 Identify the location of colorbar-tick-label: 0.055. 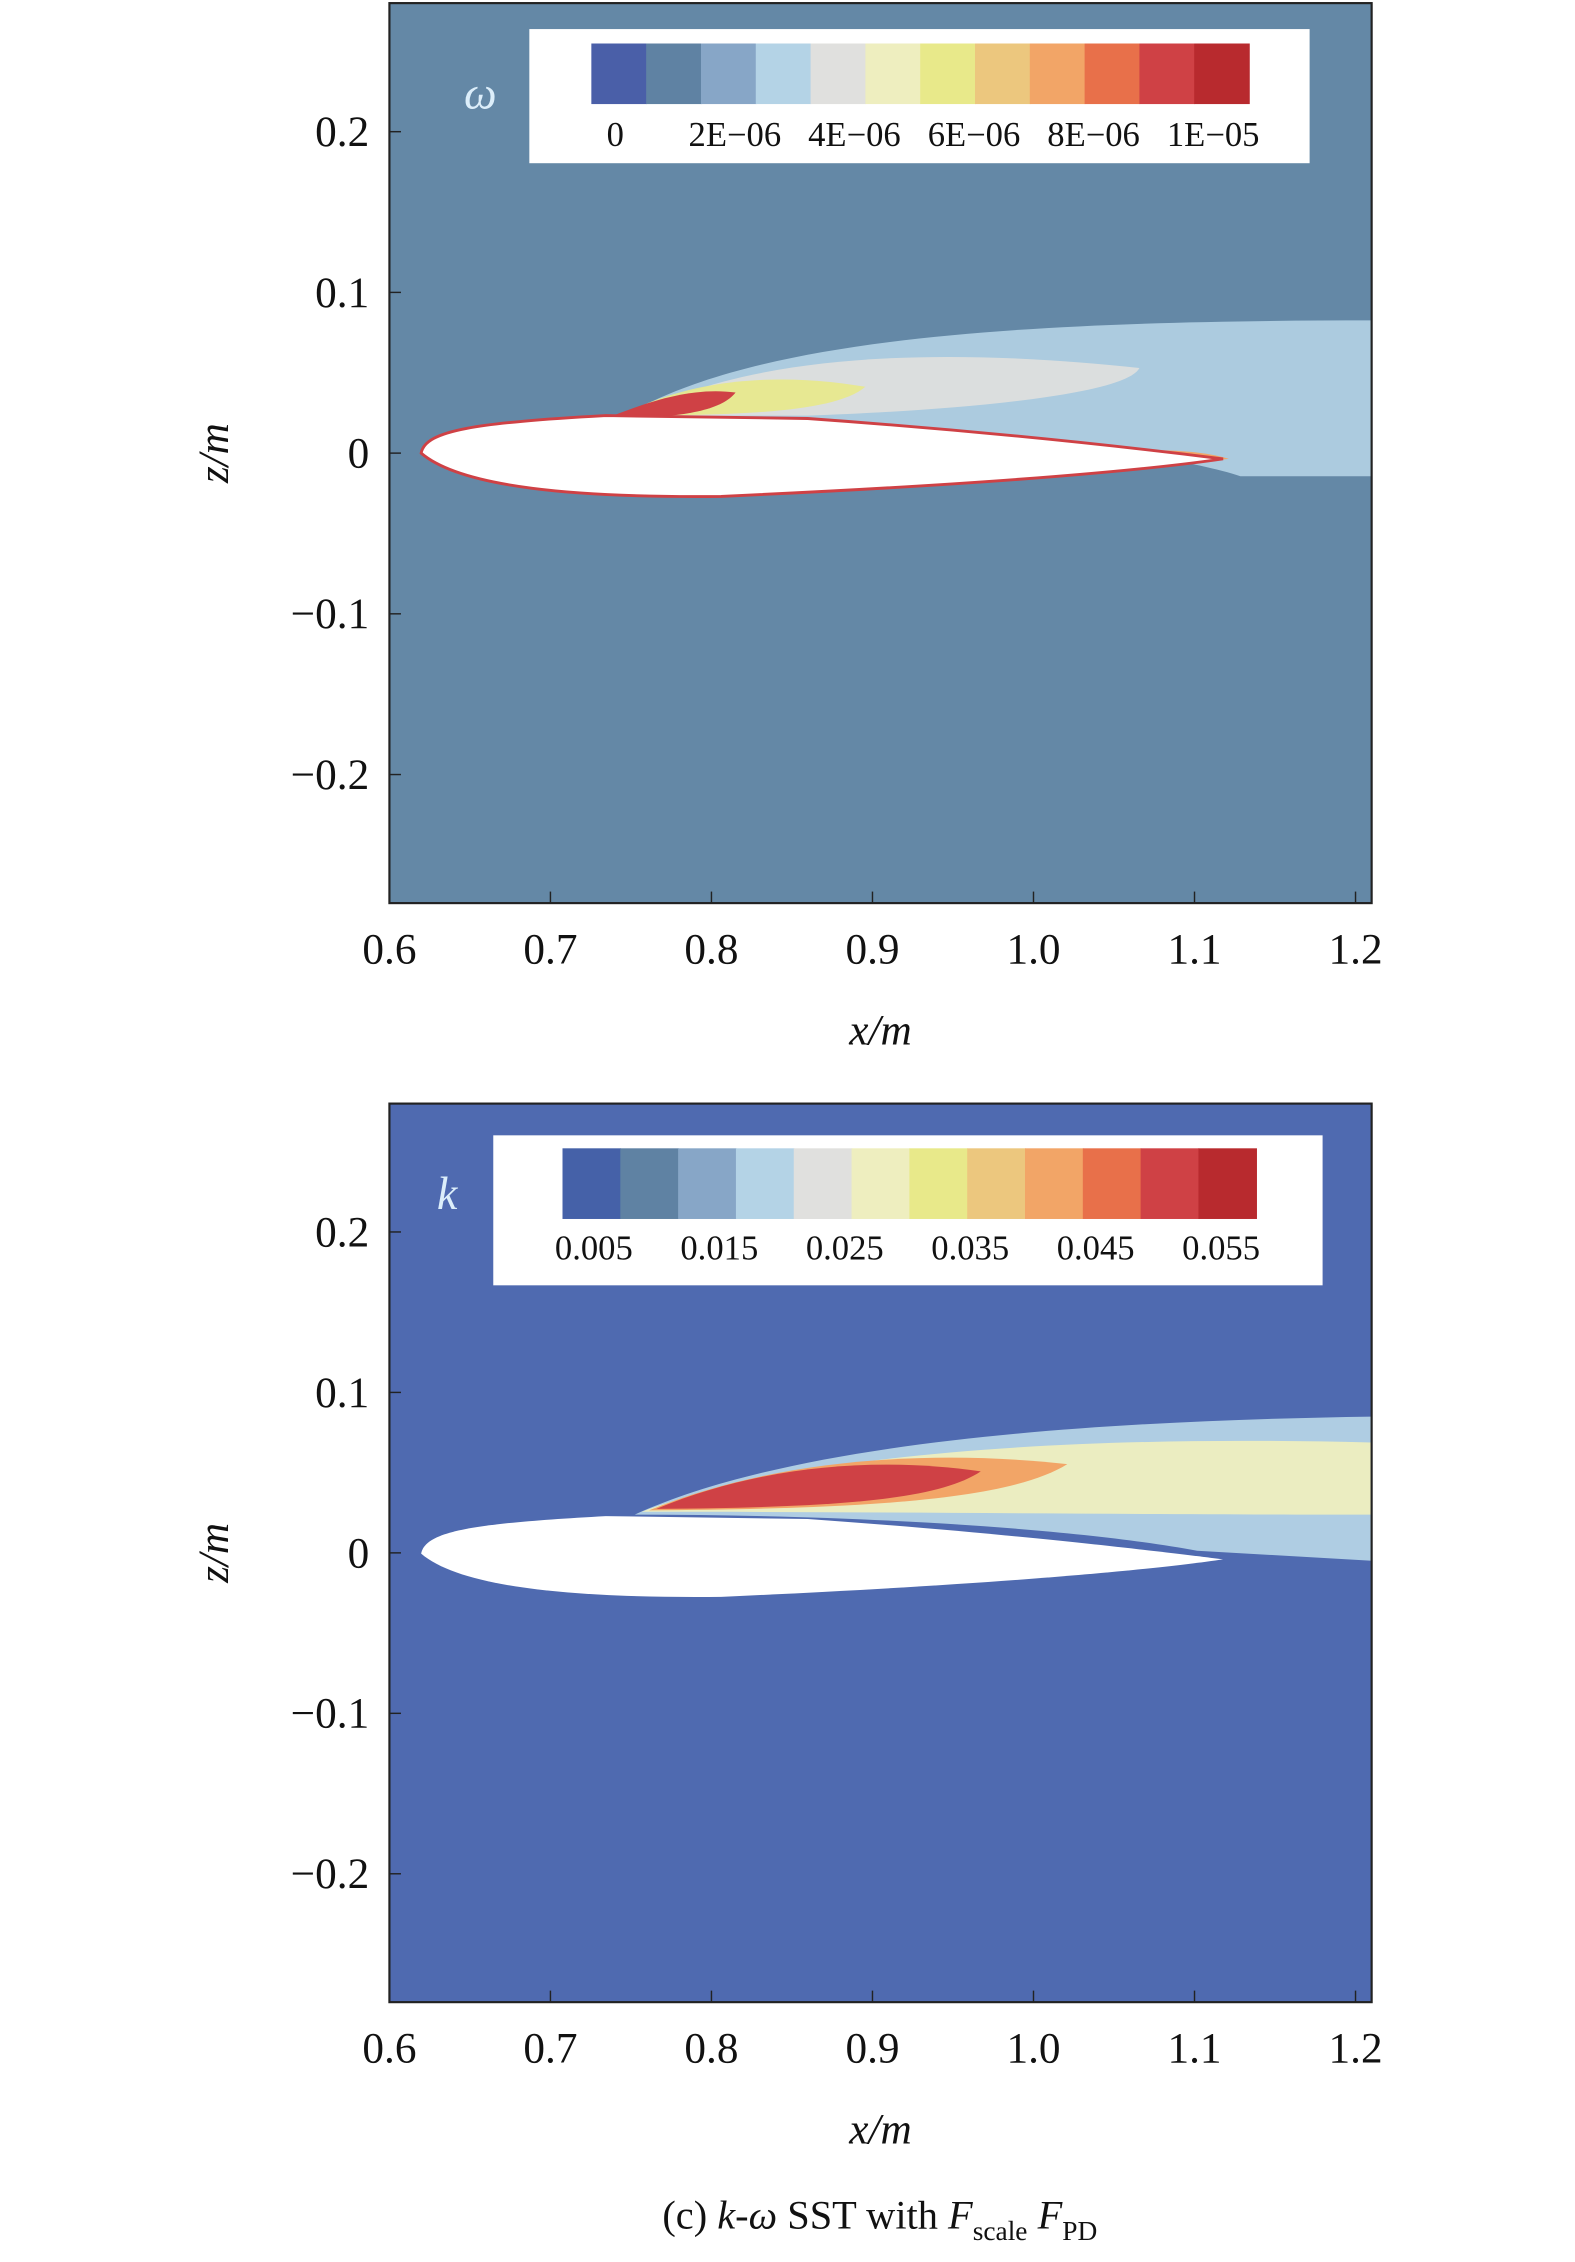
(1221, 1248).